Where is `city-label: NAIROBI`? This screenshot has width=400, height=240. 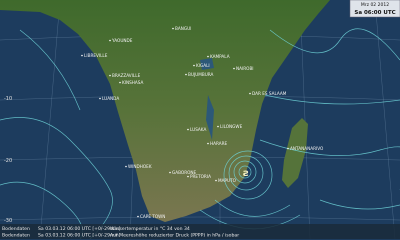
city-label: NAIROBI is located at coordinates (245, 68).